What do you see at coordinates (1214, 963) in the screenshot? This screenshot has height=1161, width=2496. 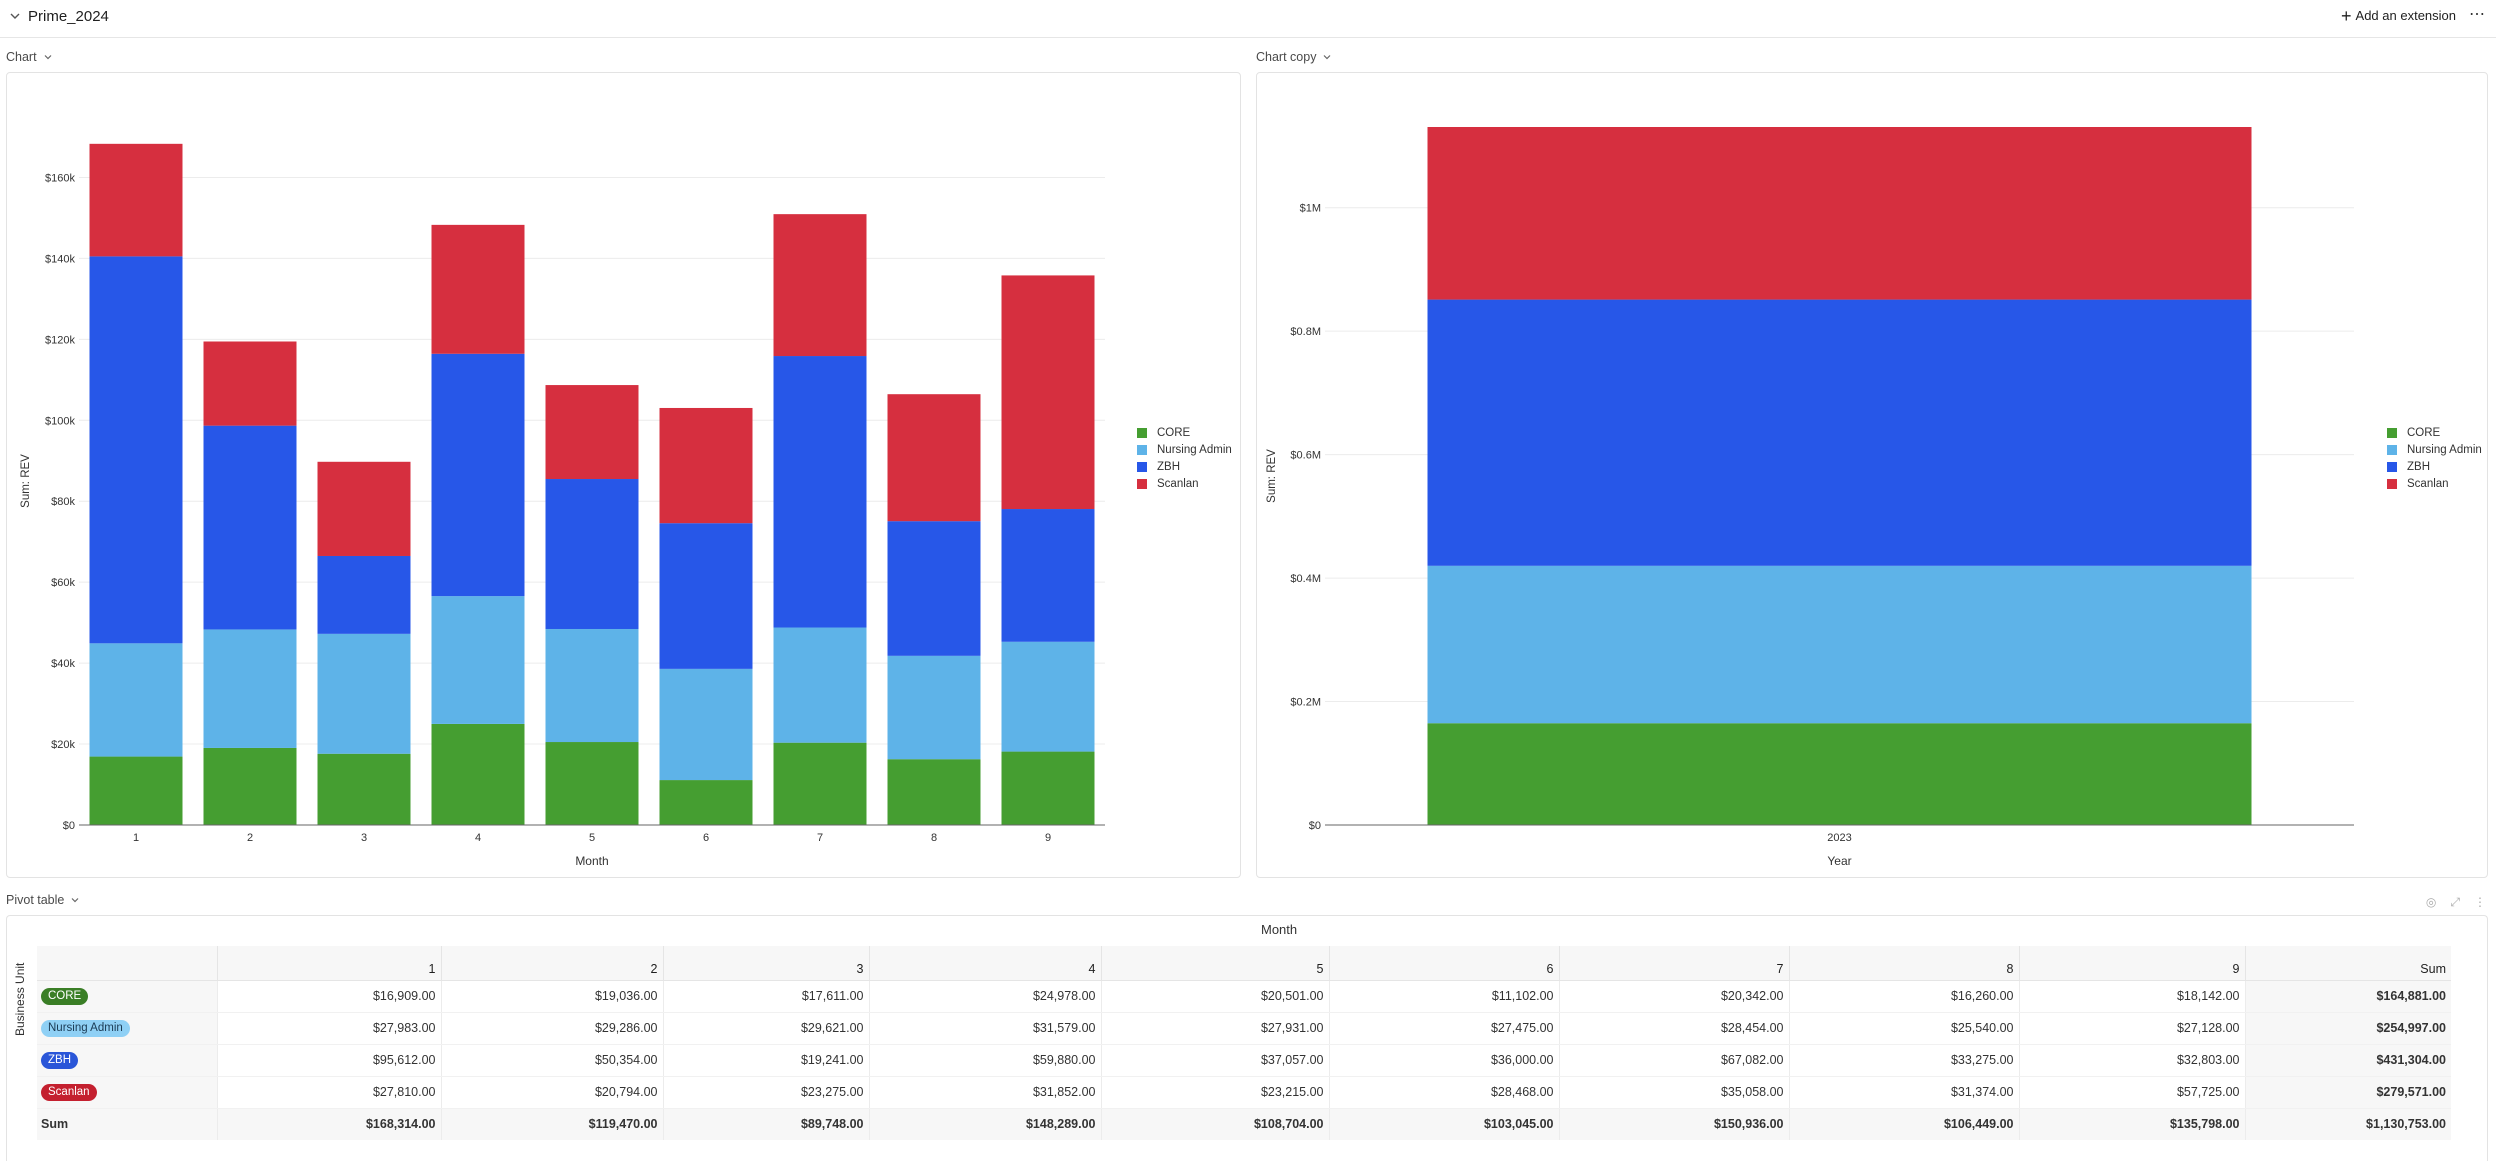 I see `pivot-column-label: 5` at bounding box center [1214, 963].